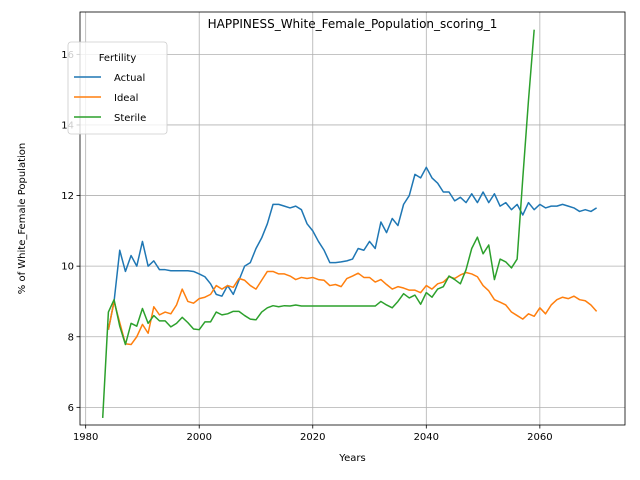 The image size is (640, 480). I want to click on legend-box, so click(117, 88).